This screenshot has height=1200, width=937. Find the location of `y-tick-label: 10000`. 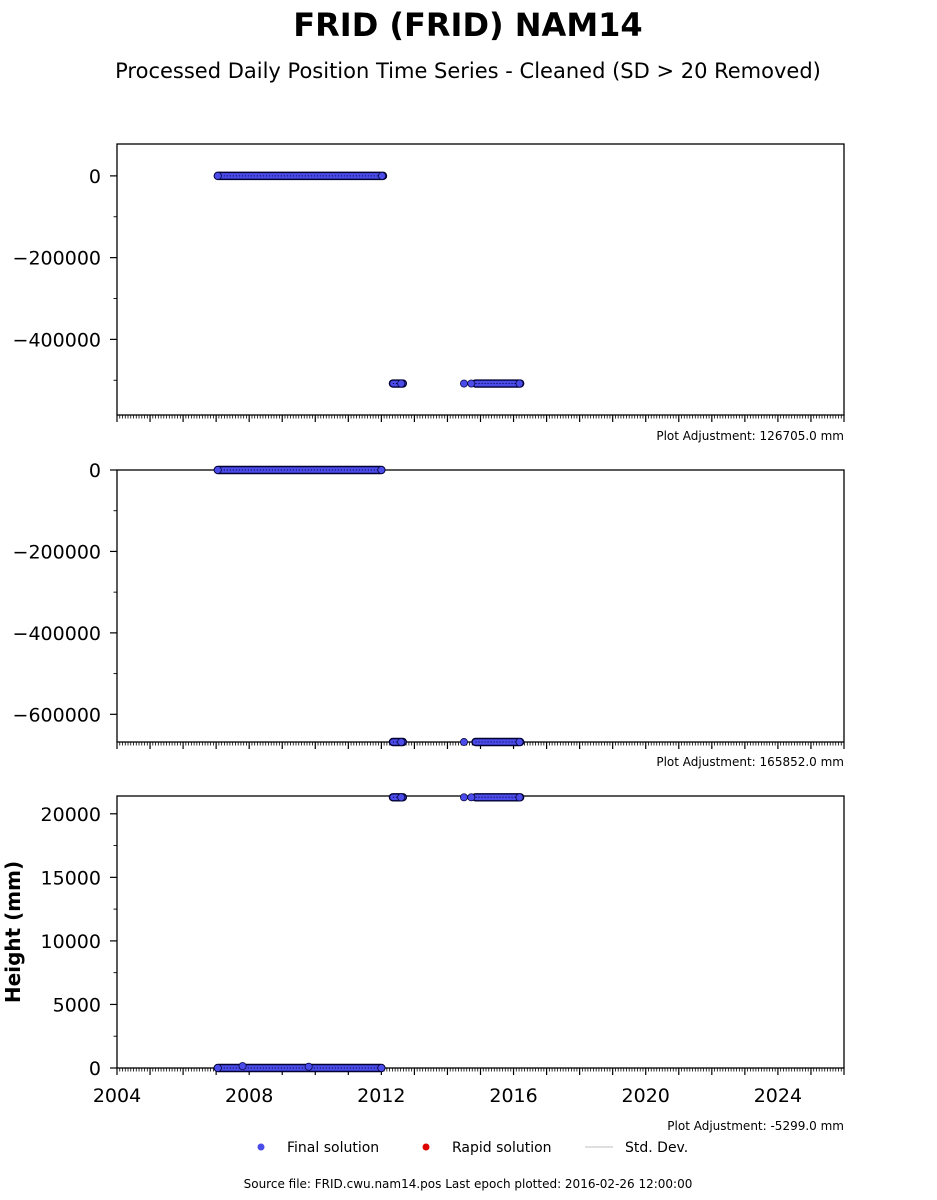

y-tick-label: 10000 is located at coordinates (71, 942).